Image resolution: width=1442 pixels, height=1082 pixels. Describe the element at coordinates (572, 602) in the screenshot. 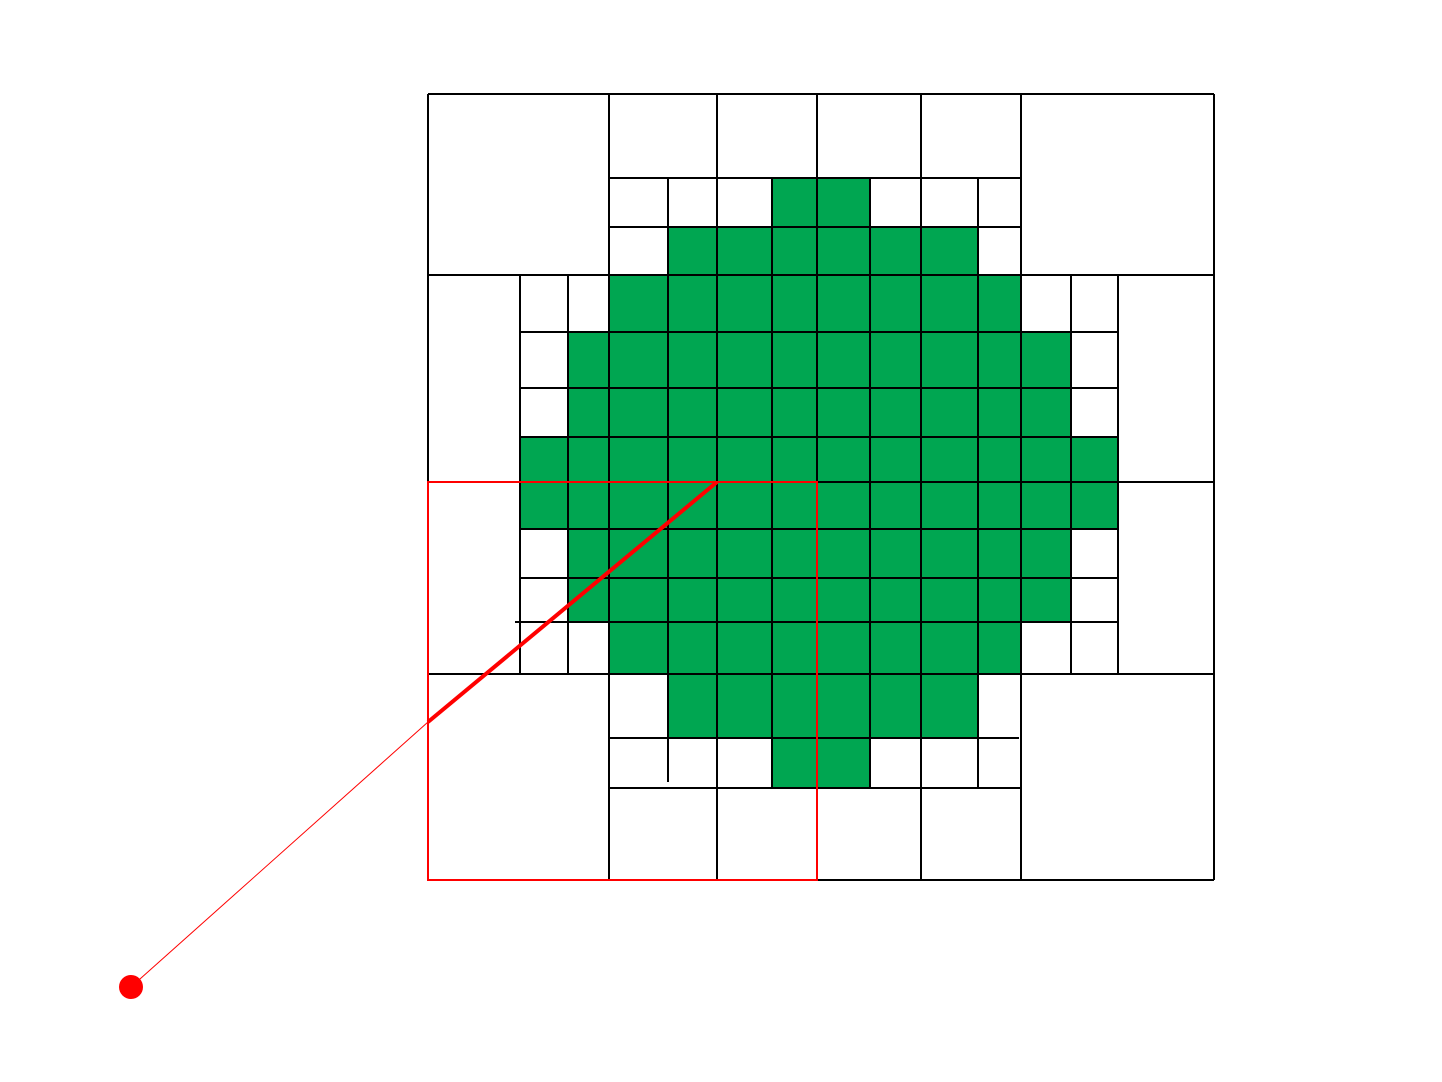

I see `ray-thick` at that location.